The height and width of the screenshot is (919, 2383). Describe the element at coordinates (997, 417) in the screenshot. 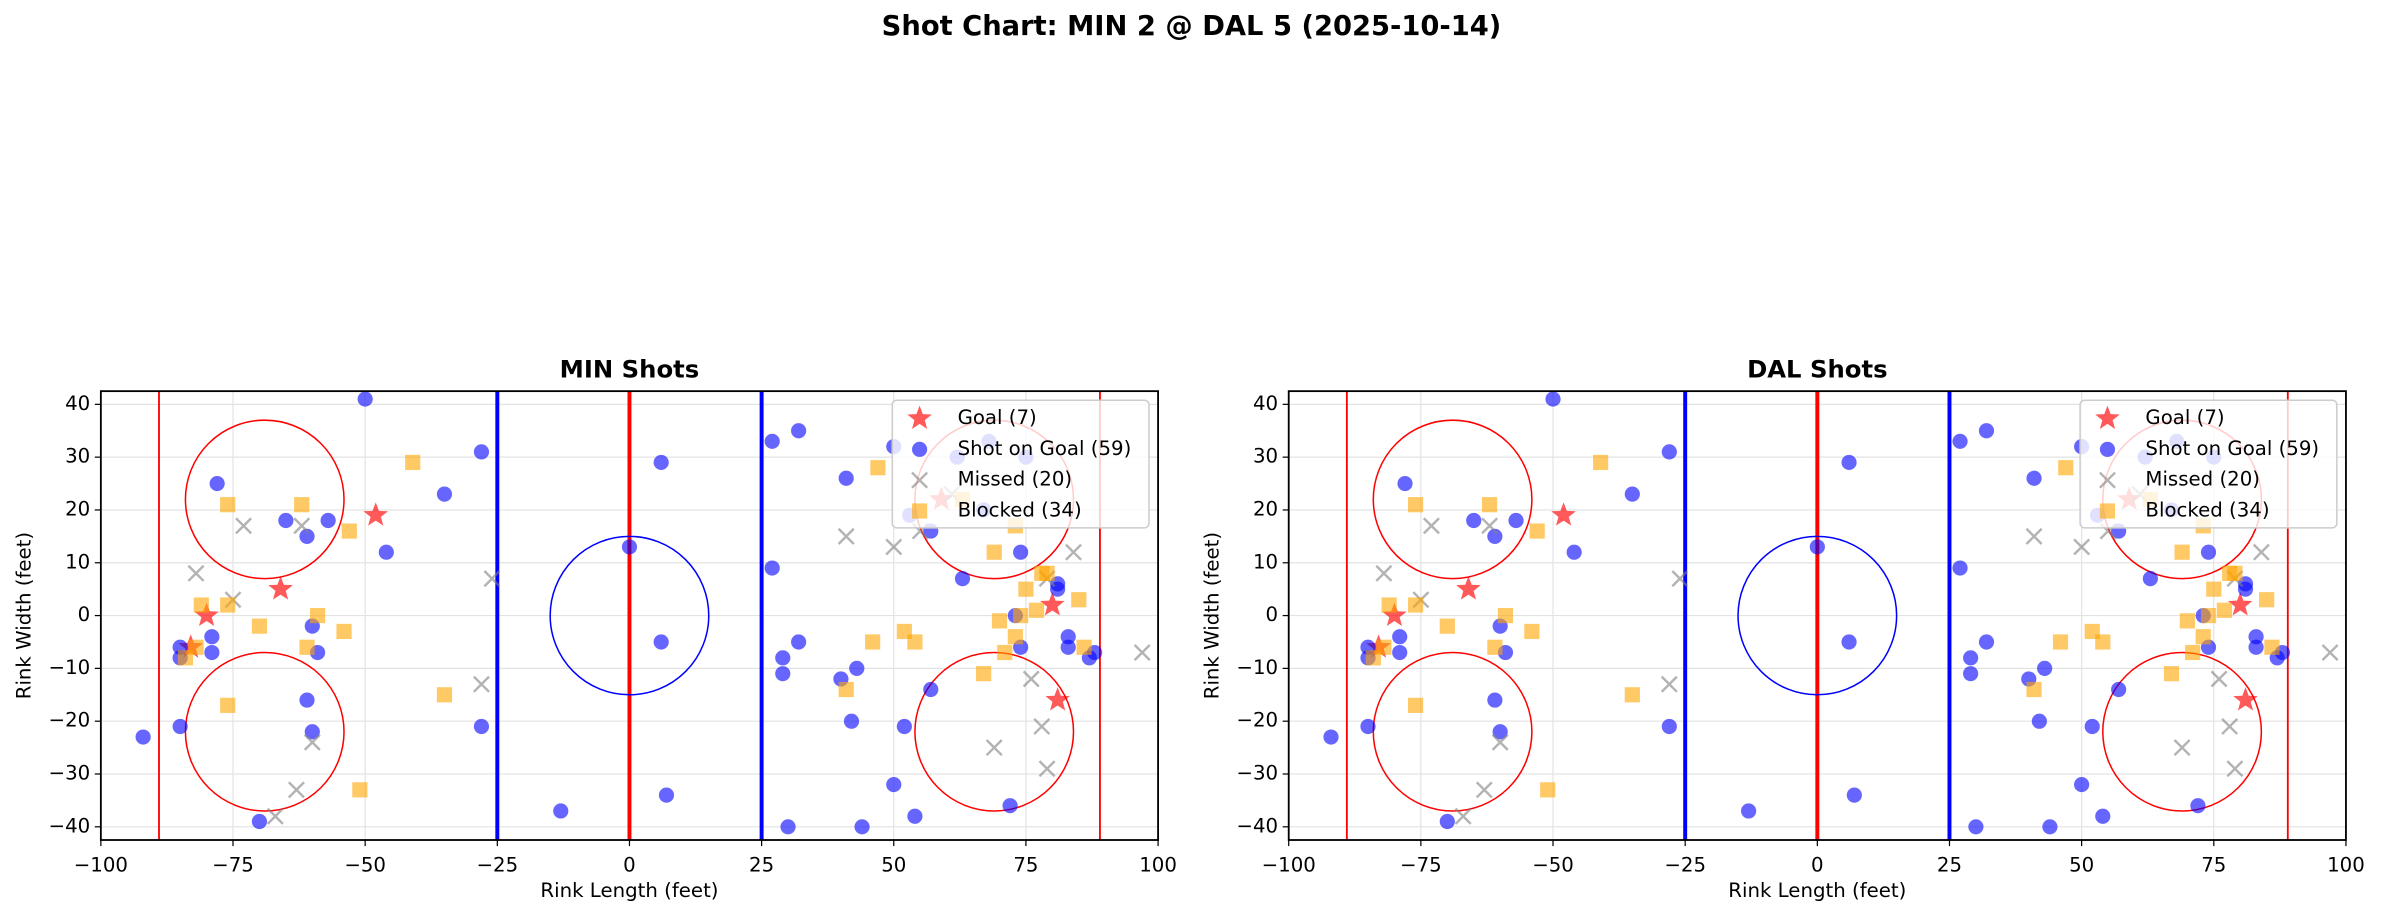

I see `legend-label: Goal (7)` at that location.